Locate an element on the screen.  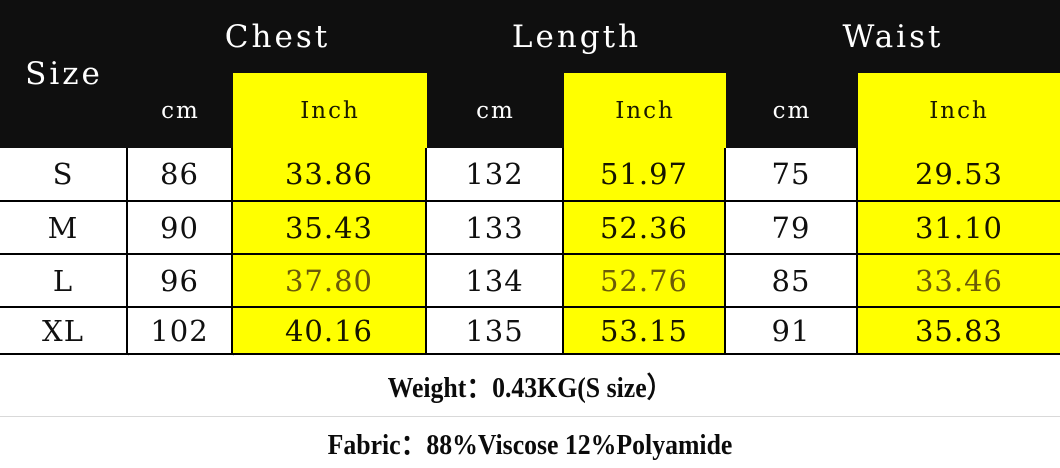
table-row: 133 is located at coordinates (495, 228).